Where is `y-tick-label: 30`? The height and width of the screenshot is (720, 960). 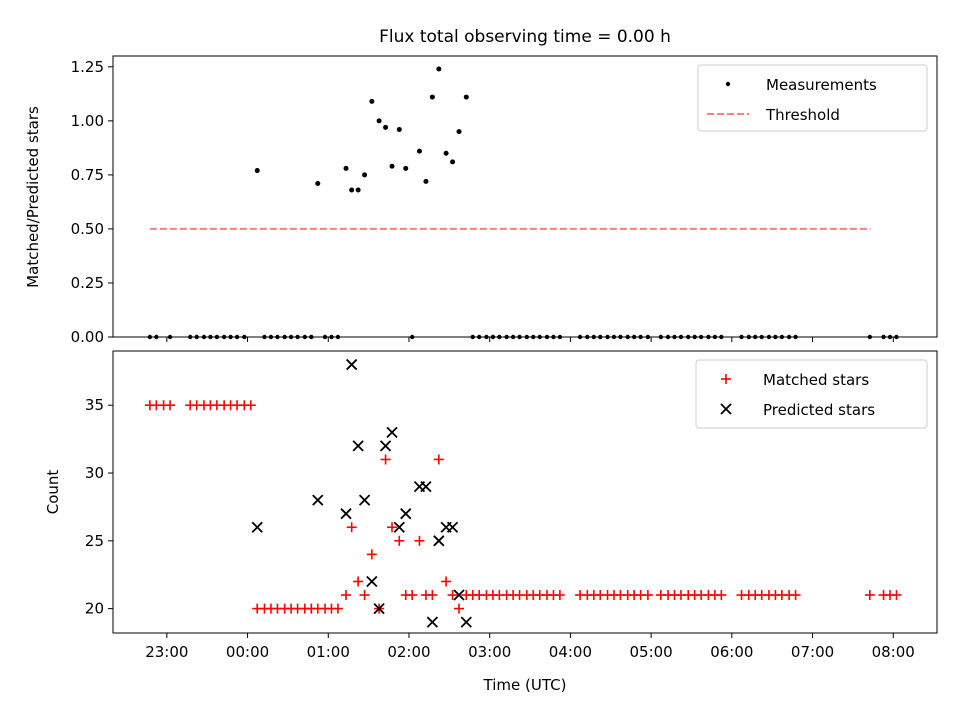
y-tick-label: 30 is located at coordinates (94, 473).